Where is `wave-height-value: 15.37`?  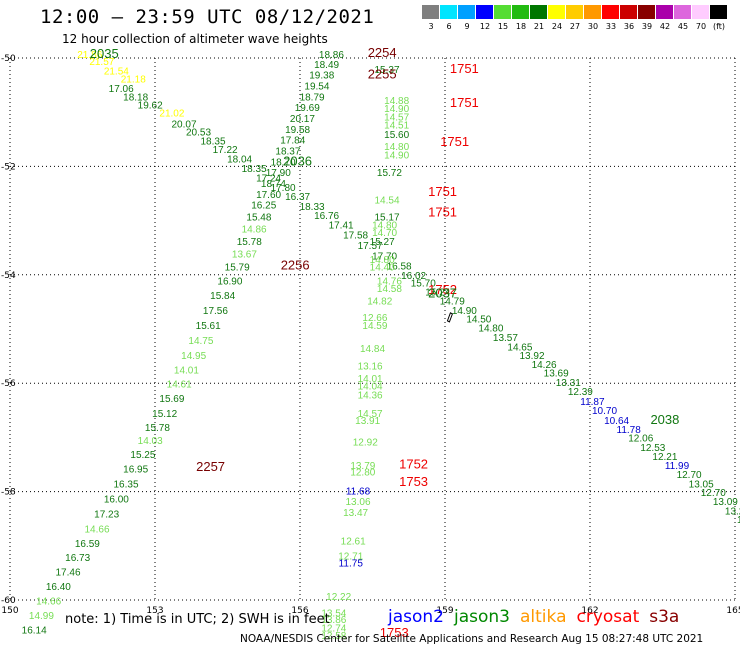 wave-height-value: 15.37 is located at coordinates (386, 70).